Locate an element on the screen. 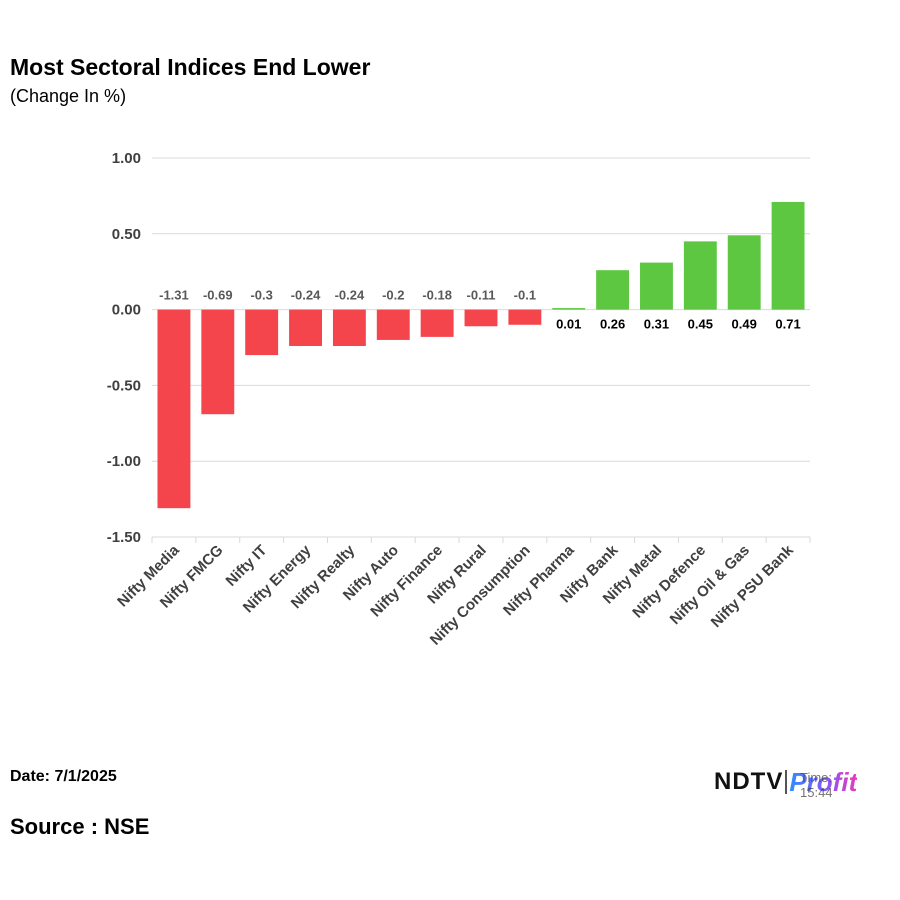  data-label: -1.31 is located at coordinates (174, 295).